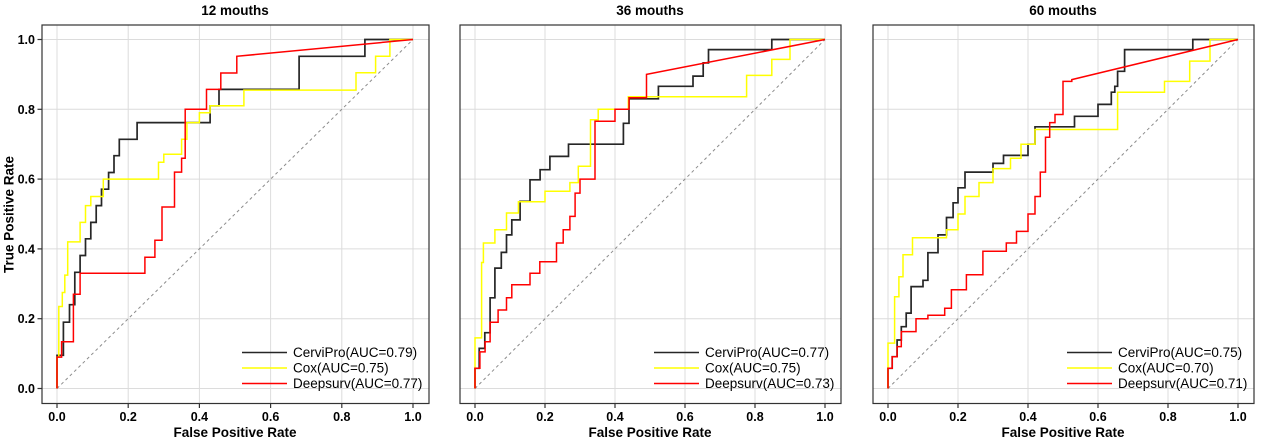  I want to click on y-tick-label: 0.0, so click(26, 389).